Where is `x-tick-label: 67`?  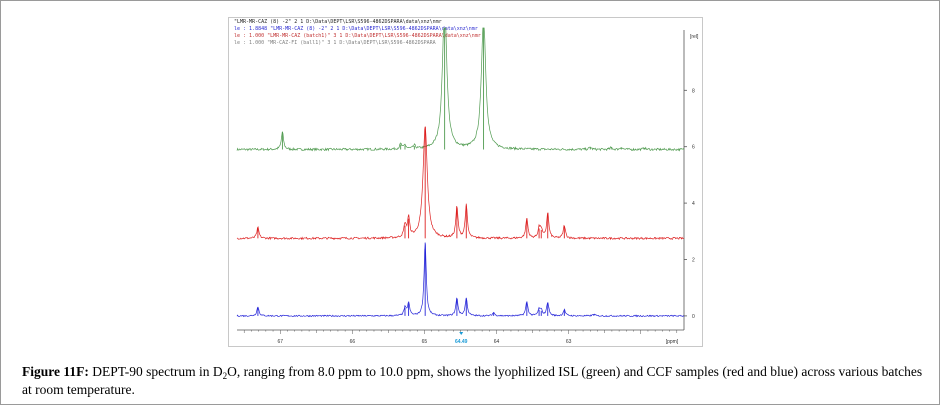
x-tick-label: 67 is located at coordinates (280, 342).